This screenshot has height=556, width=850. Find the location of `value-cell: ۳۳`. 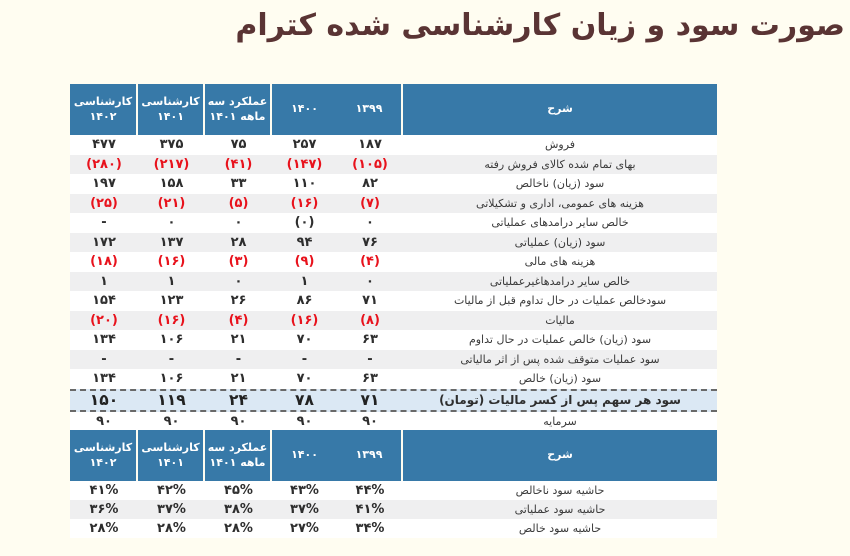

value-cell: ۳۳ is located at coordinates (238, 184).